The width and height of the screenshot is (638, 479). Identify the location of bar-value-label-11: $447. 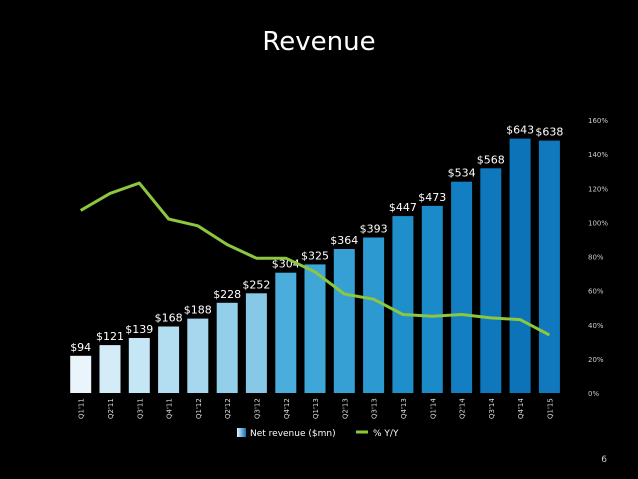
(403, 207).